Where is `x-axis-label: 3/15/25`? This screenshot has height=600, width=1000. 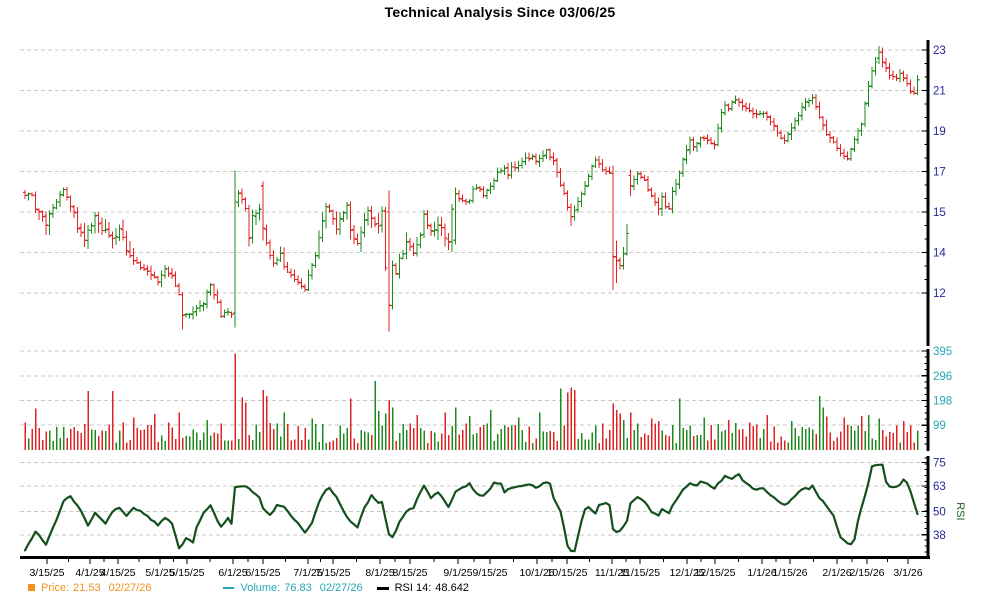 x-axis-label: 3/15/25 is located at coordinates (46, 573).